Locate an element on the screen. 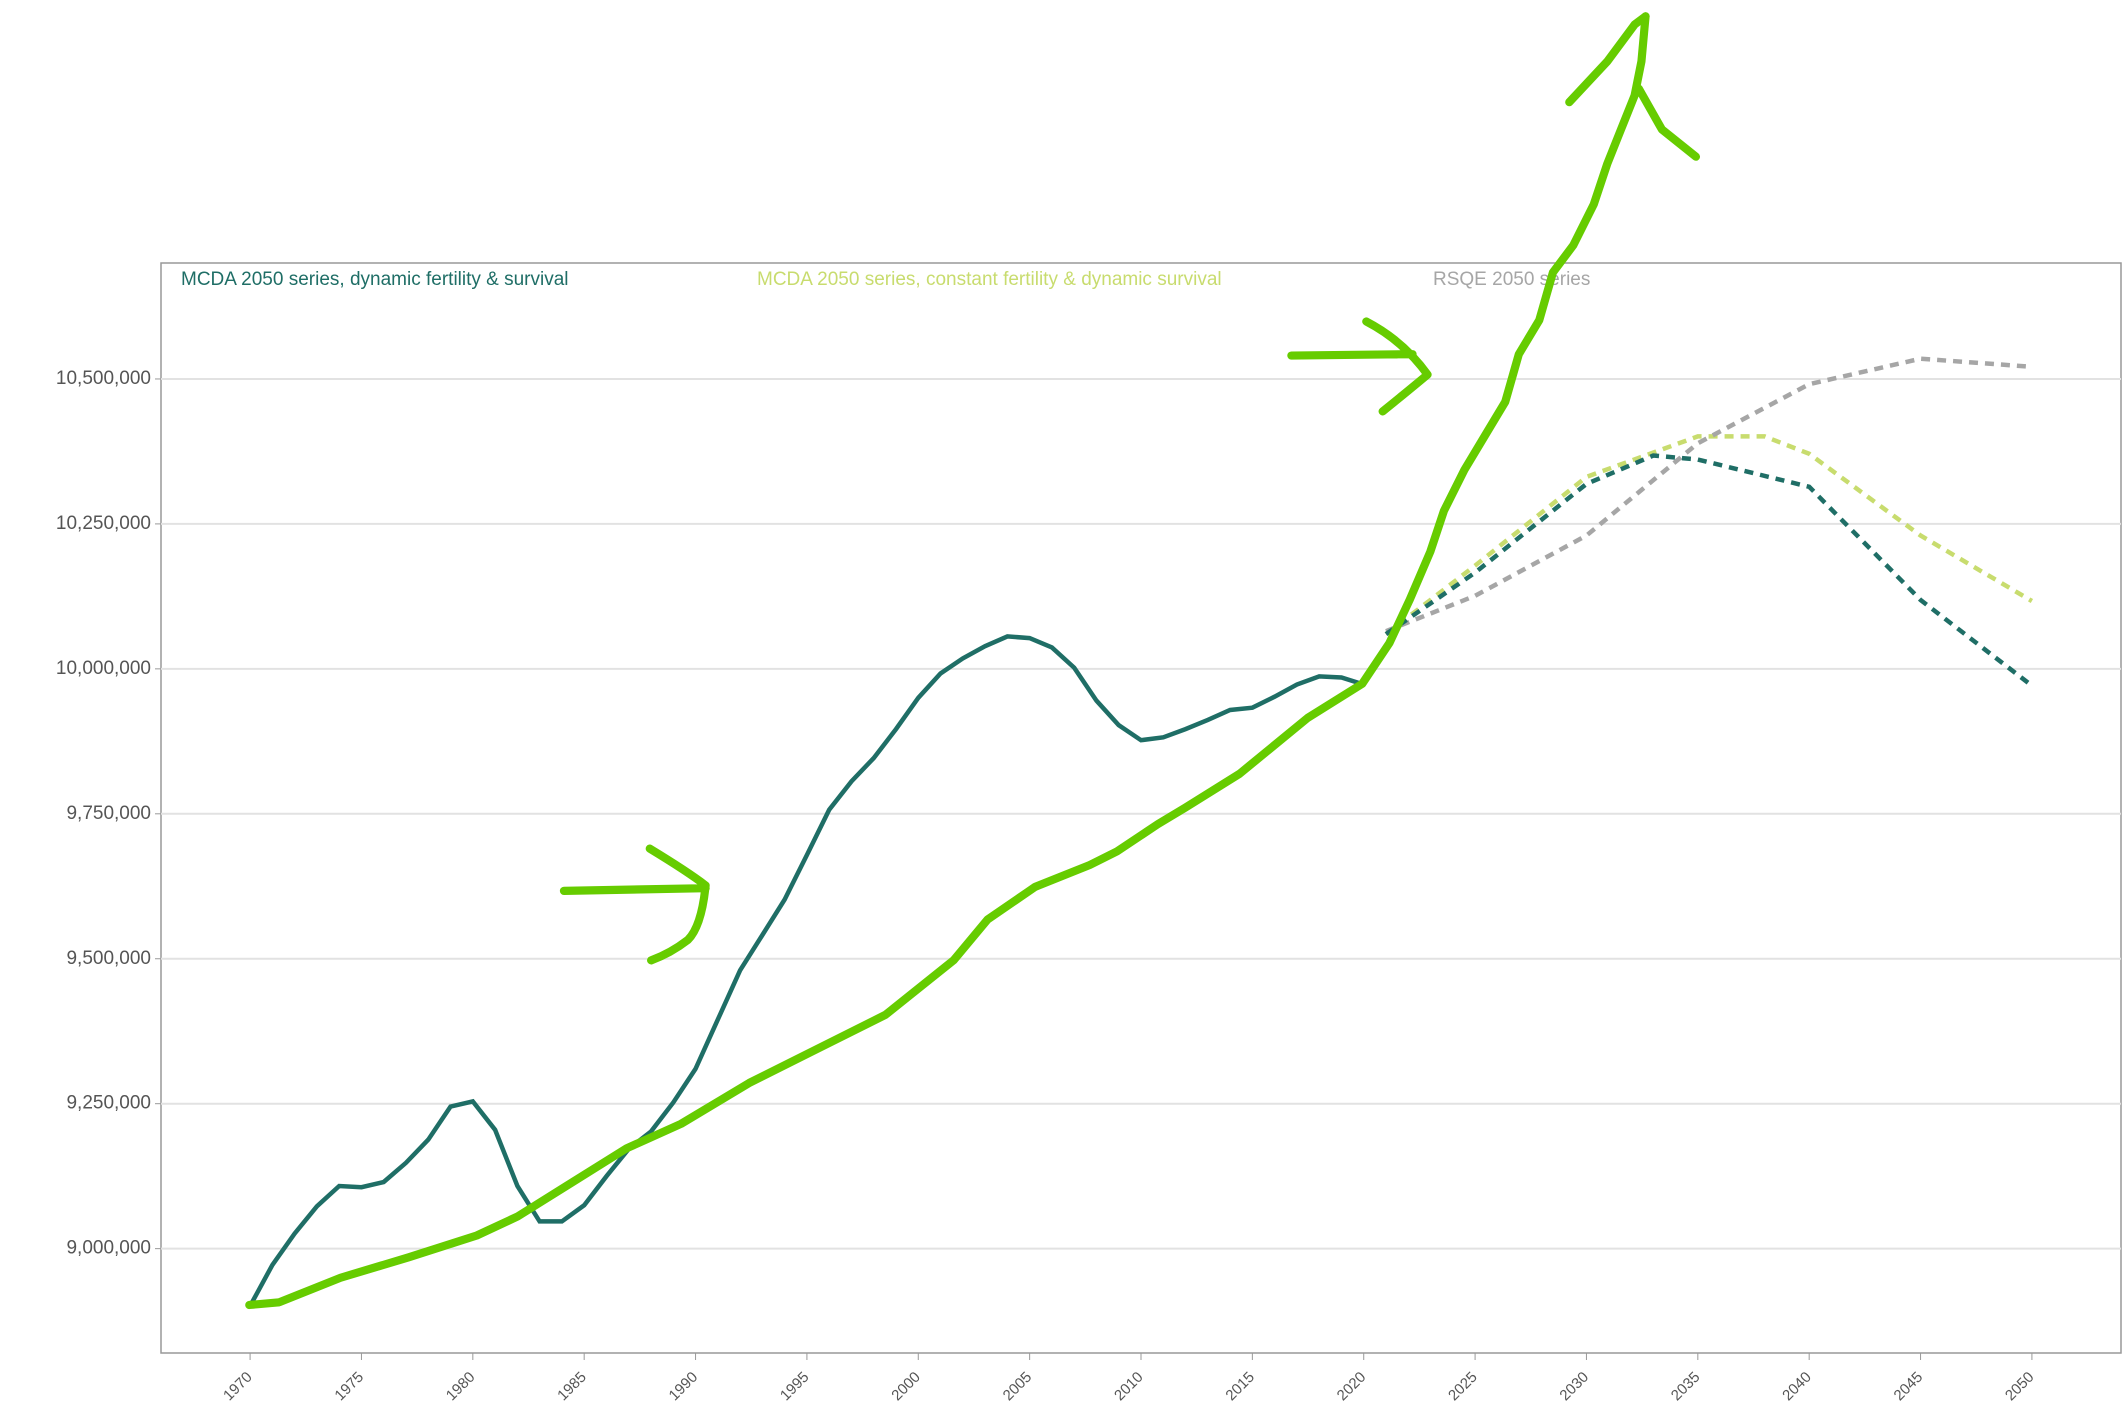  y-tick-label: 9,500,000 is located at coordinates (108, 958).